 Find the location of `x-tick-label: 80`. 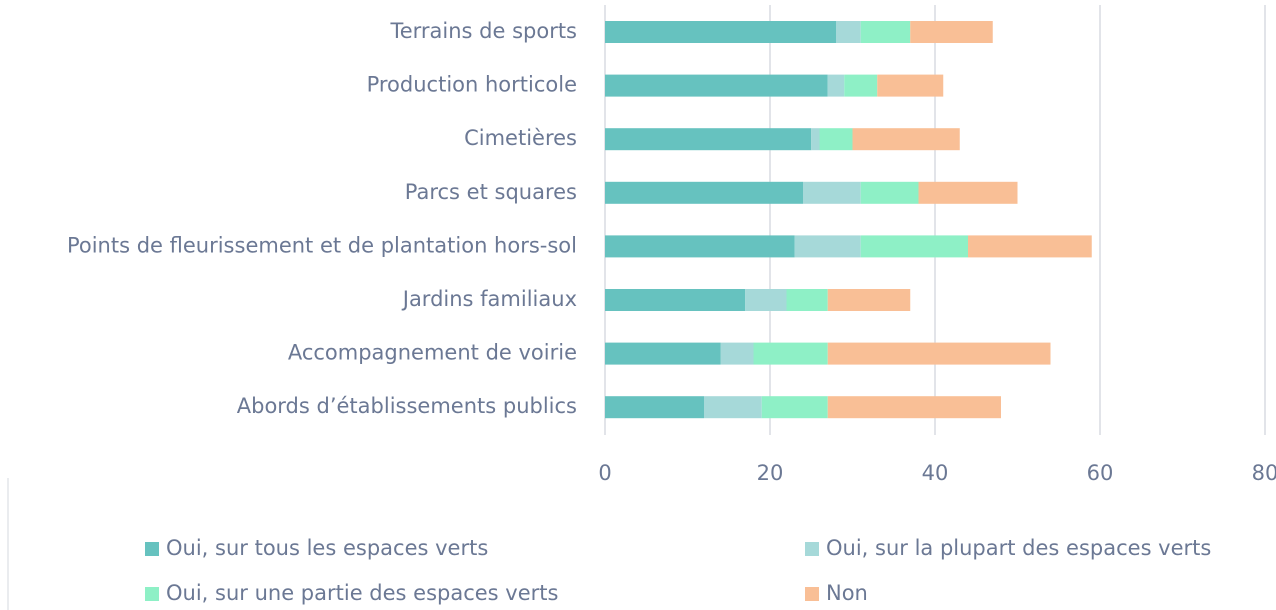

x-tick-label: 80 is located at coordinates (1264, 473).